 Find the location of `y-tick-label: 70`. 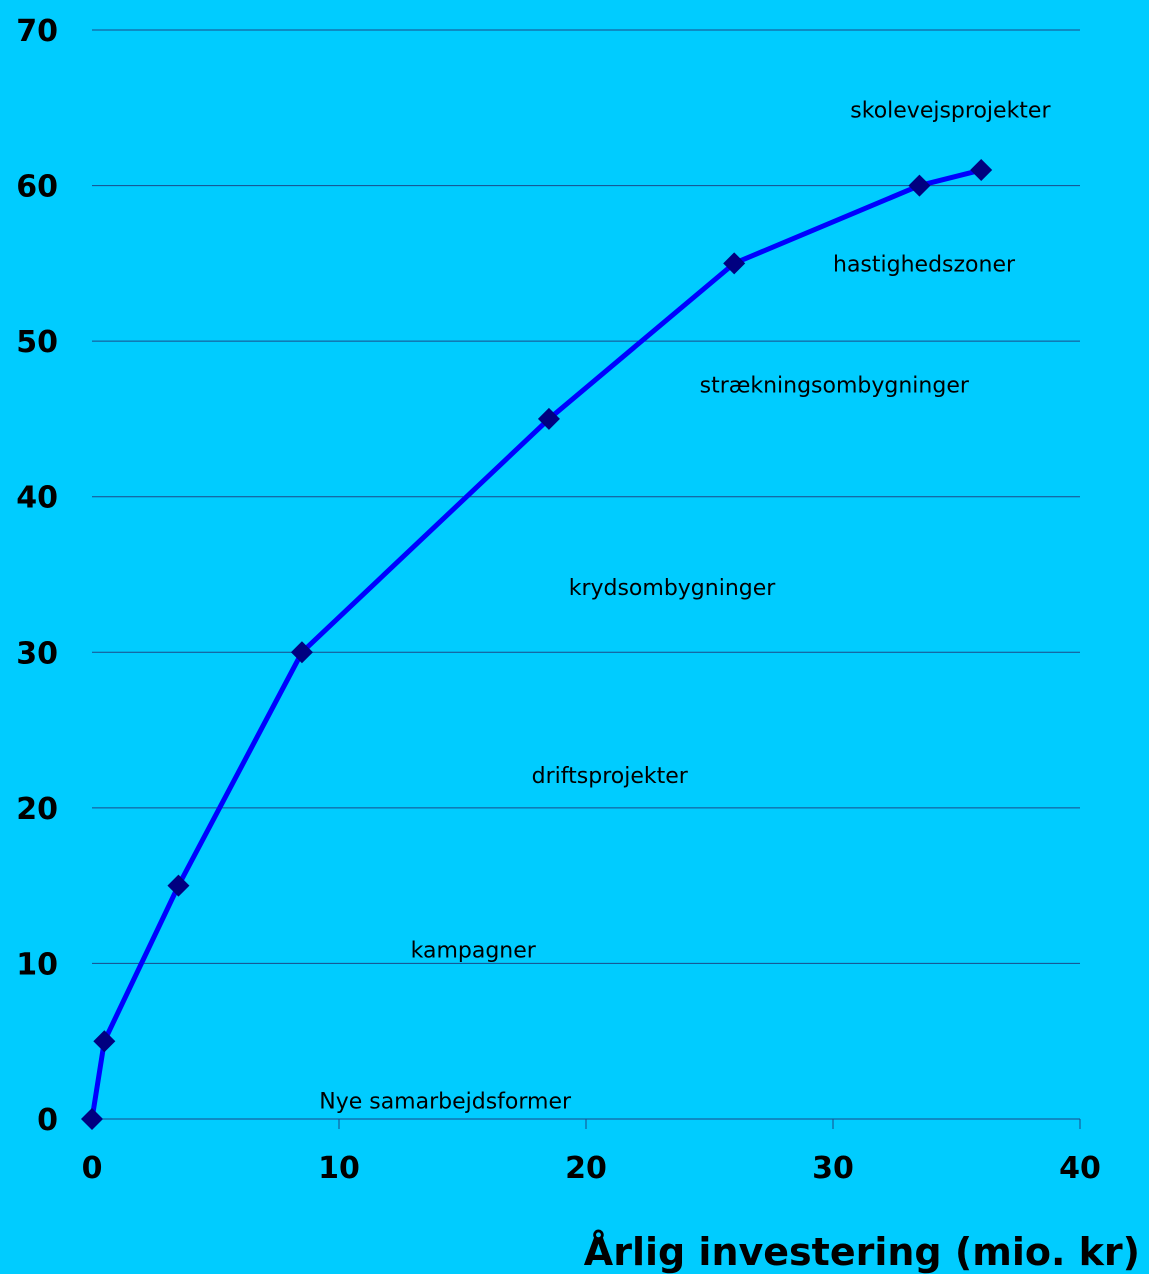

y-tick-label: 70 is located at coordinates (37, 31).